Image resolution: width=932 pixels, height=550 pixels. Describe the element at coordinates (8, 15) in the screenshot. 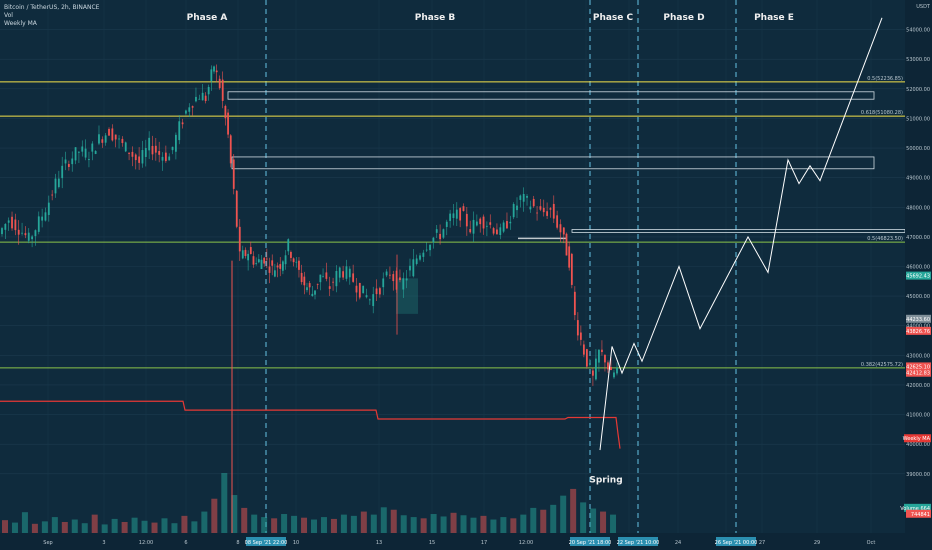

I see `volume-label: Vol` at that location.